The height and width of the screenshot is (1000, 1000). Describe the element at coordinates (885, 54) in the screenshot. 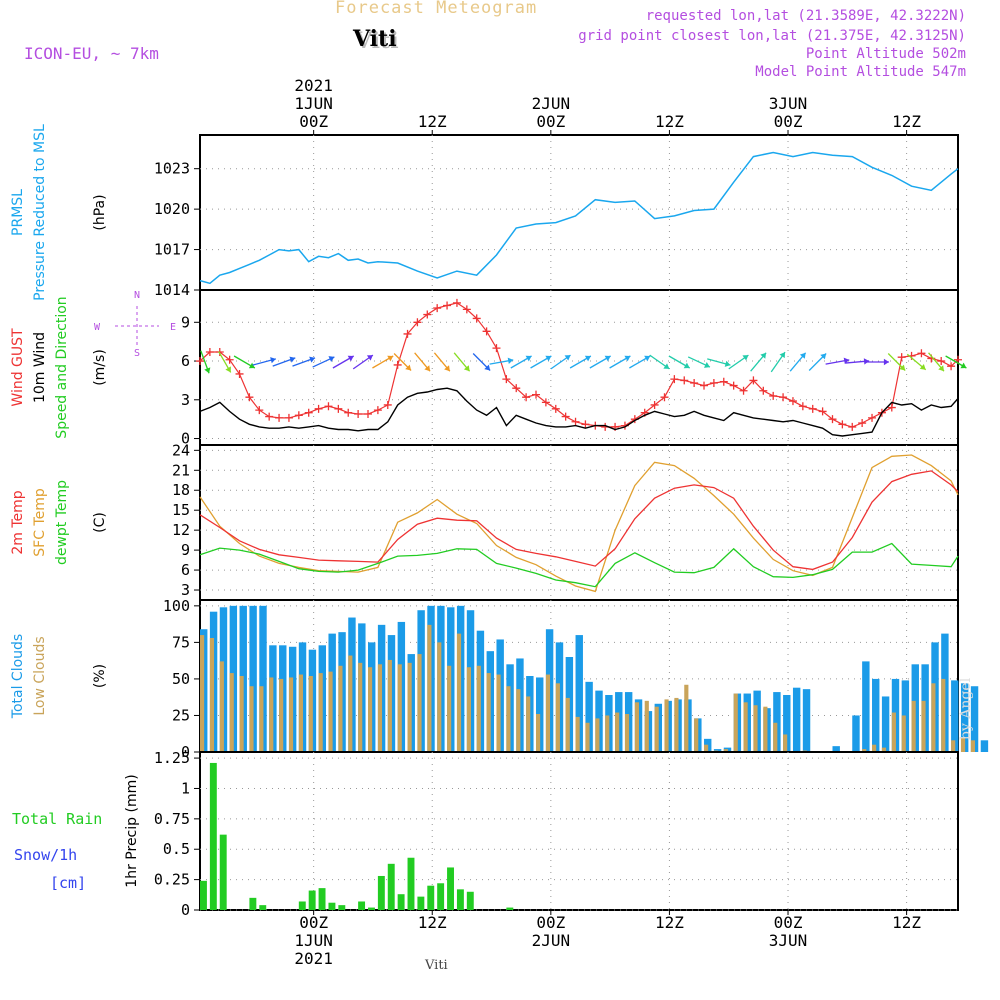

I see `point-altitude: Point Altitude 502m` at that location.